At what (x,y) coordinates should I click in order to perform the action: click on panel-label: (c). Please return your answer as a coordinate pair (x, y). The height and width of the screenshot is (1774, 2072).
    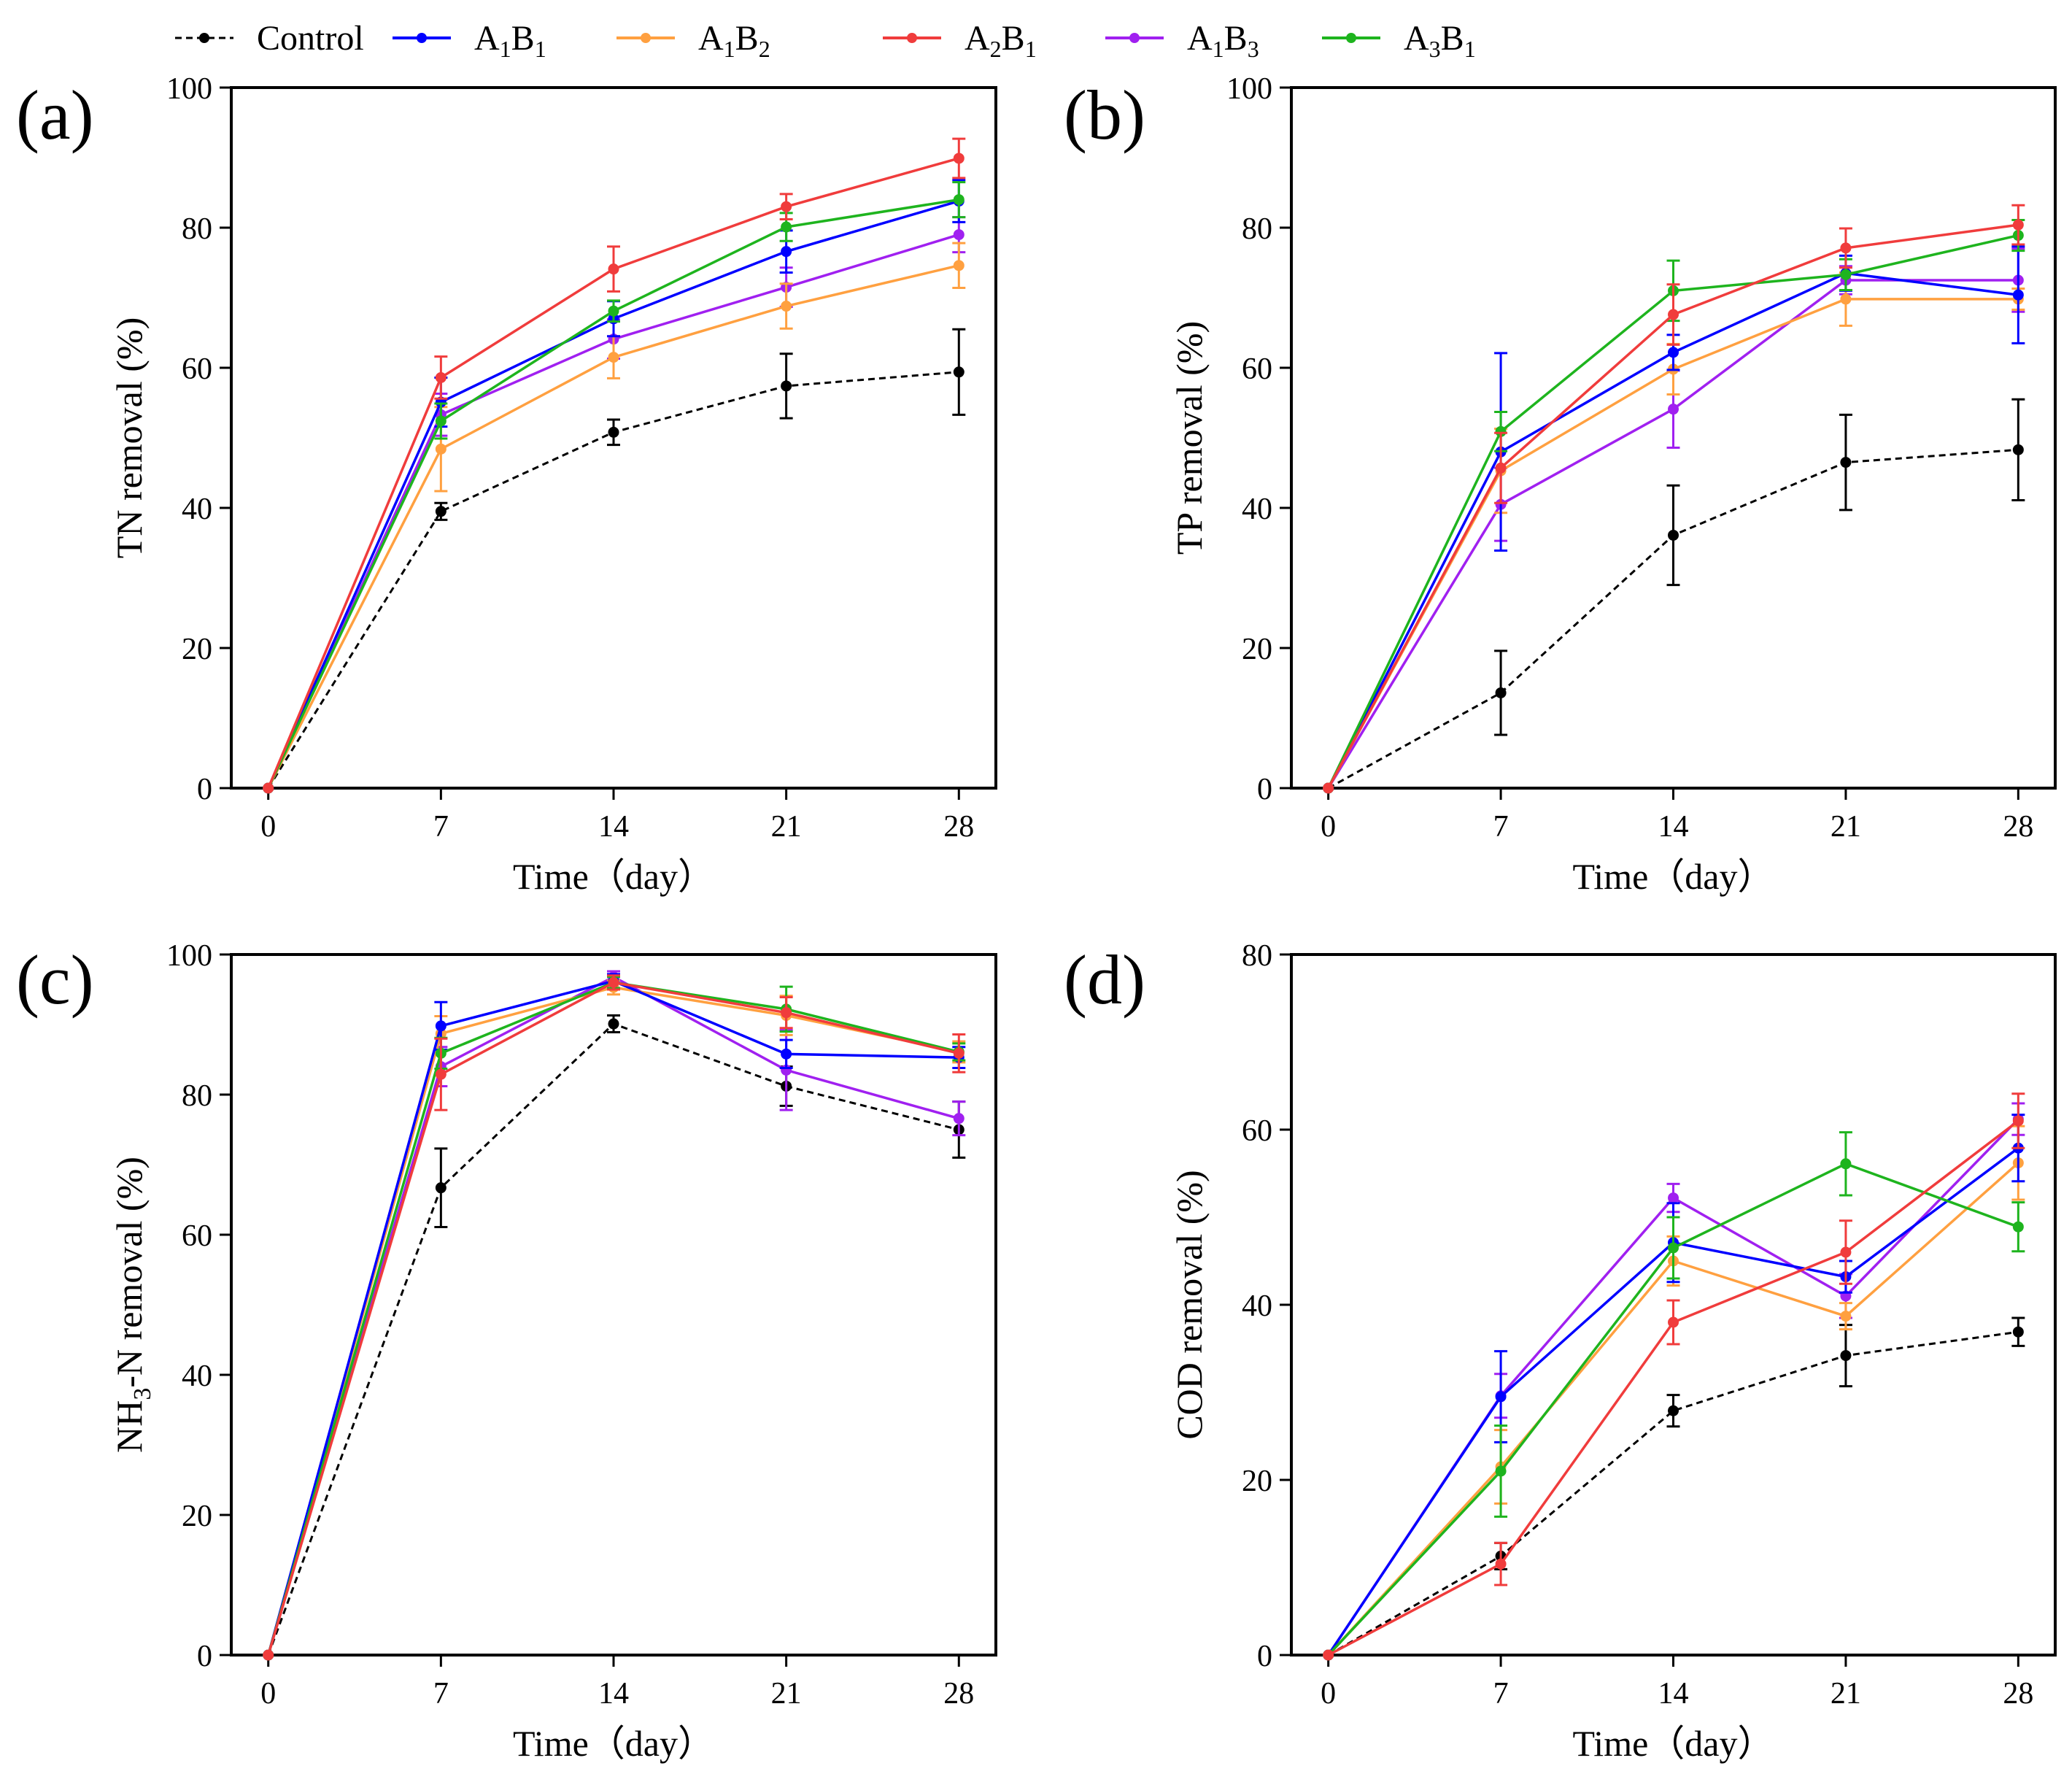
    Looking at the image, I should click on (55, 980).